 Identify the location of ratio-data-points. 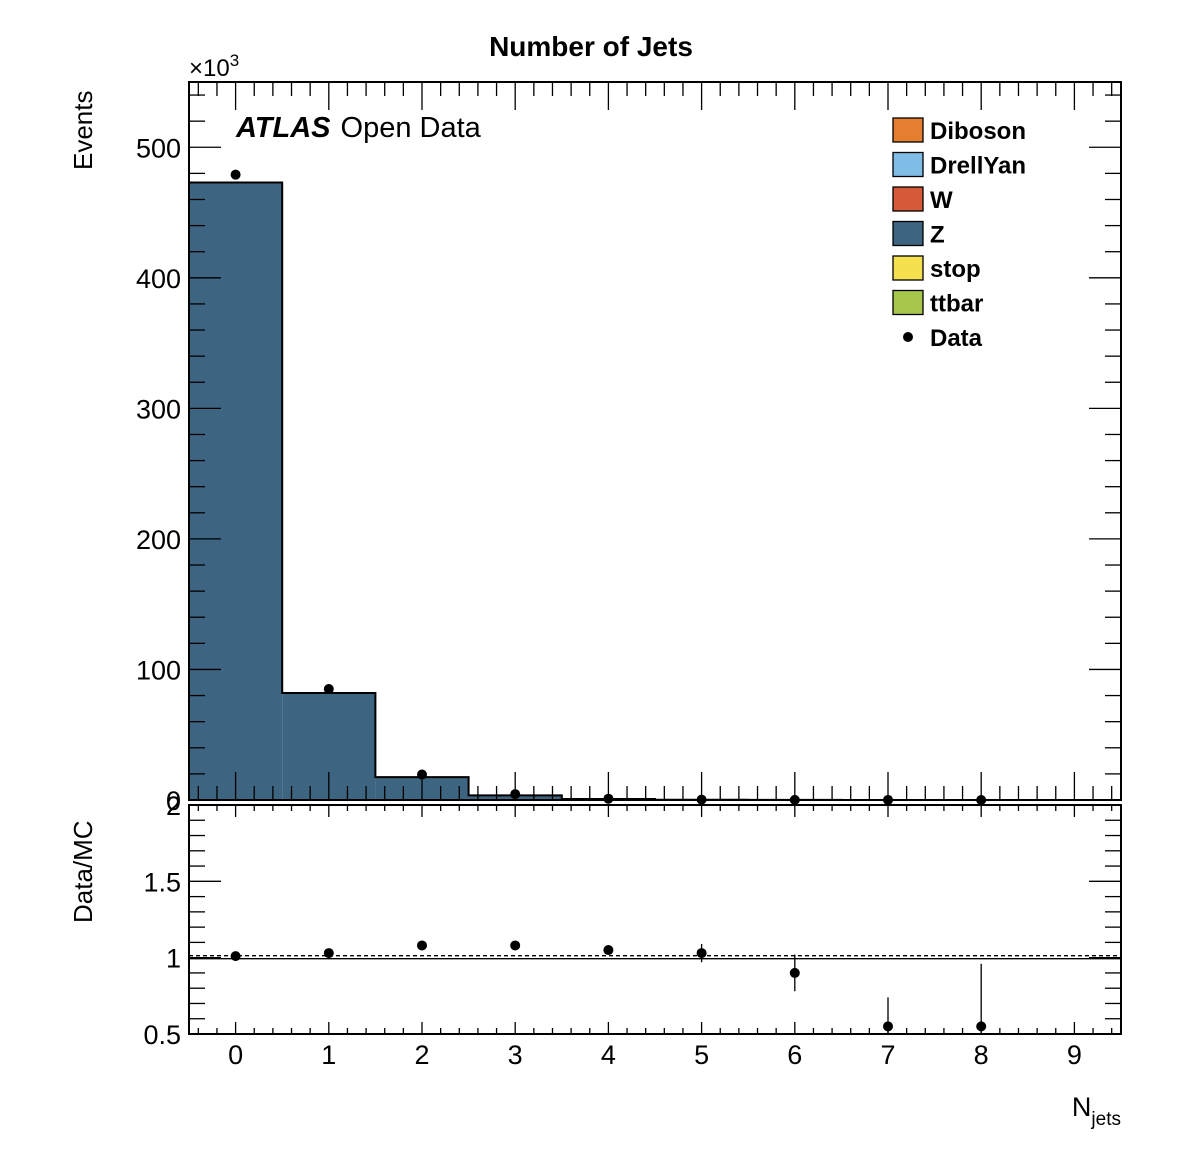
(608, 987).